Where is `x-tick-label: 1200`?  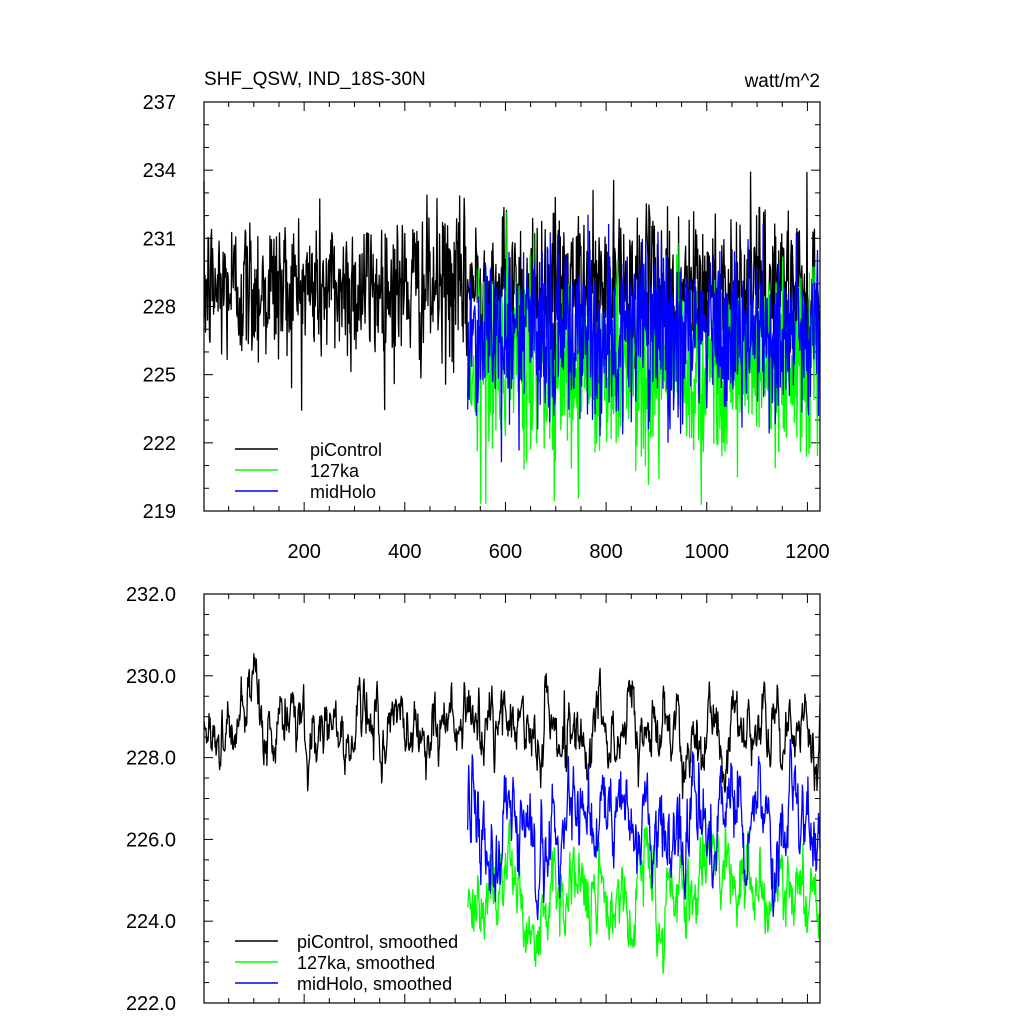 x-tick-label: 1200 is located at coordinates (807, 552).